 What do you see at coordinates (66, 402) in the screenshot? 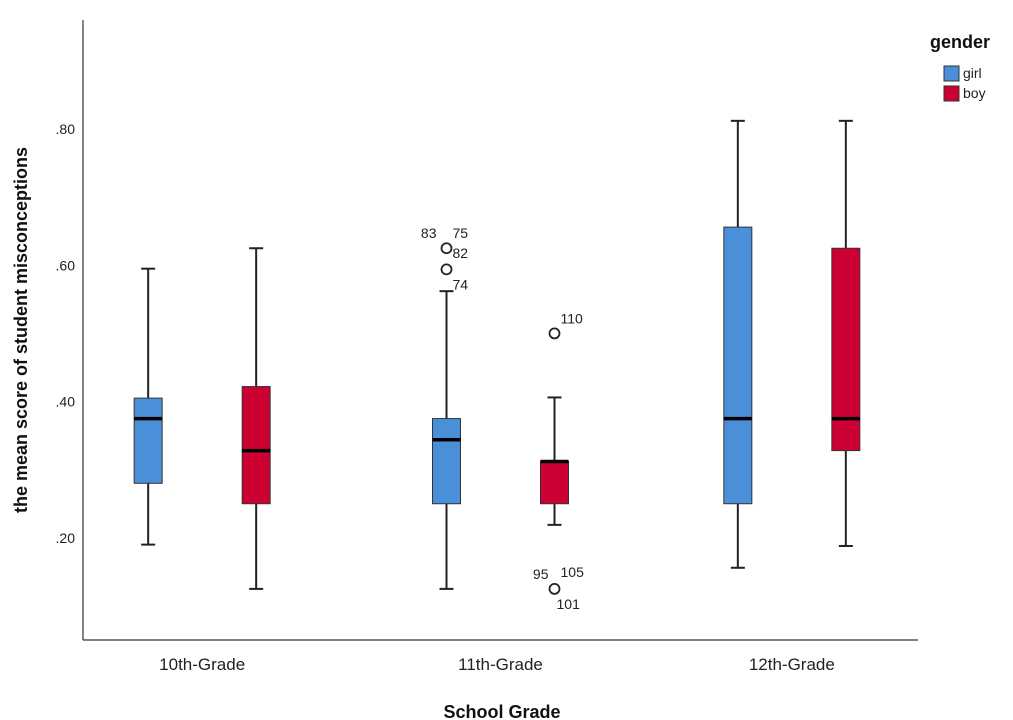
I see `y-tick-label: .40` at bounding box center [66, 402].